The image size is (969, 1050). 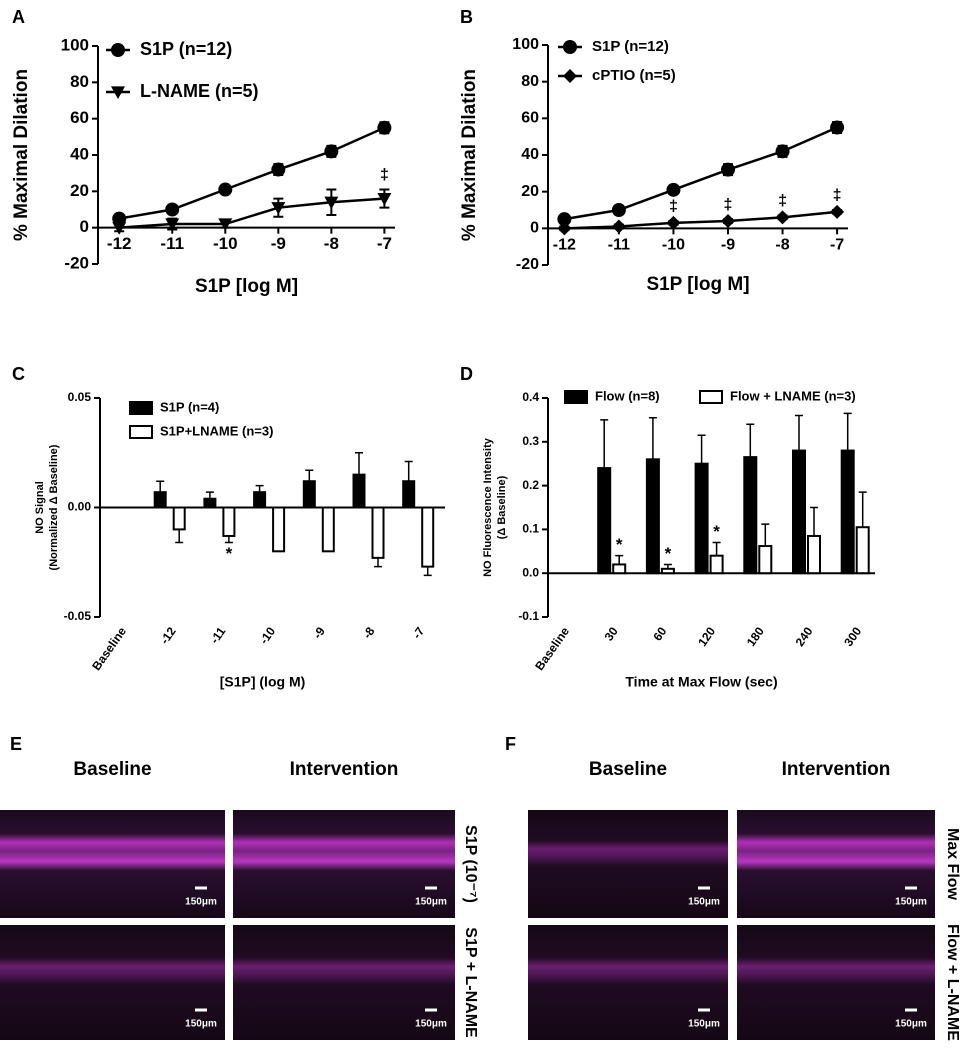 What do you see at coordinates (502, 507) in the screenshot?
I see `y-axis-title: (Δ Baseline)` at bounding box center [502, 507].